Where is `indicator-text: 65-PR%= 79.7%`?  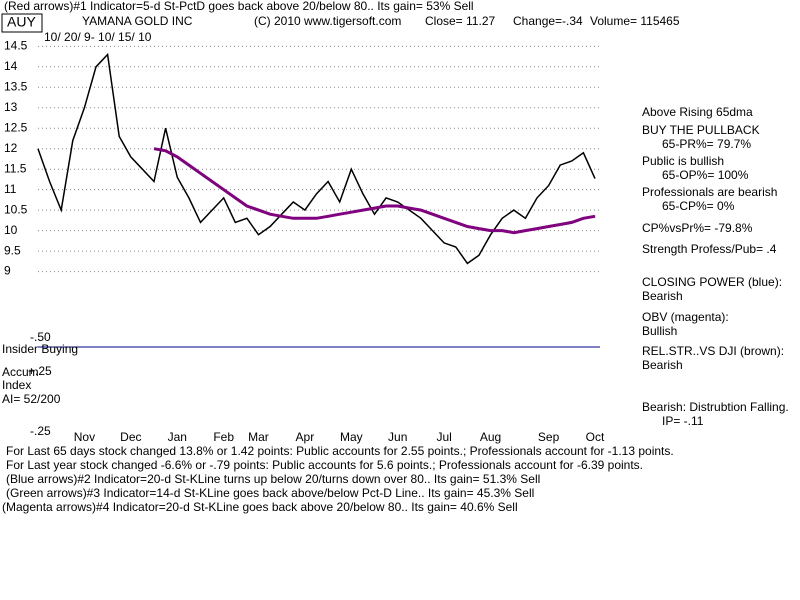 indicator-text: 65-PR%= 79.7% is located at coordinates (706, 144).